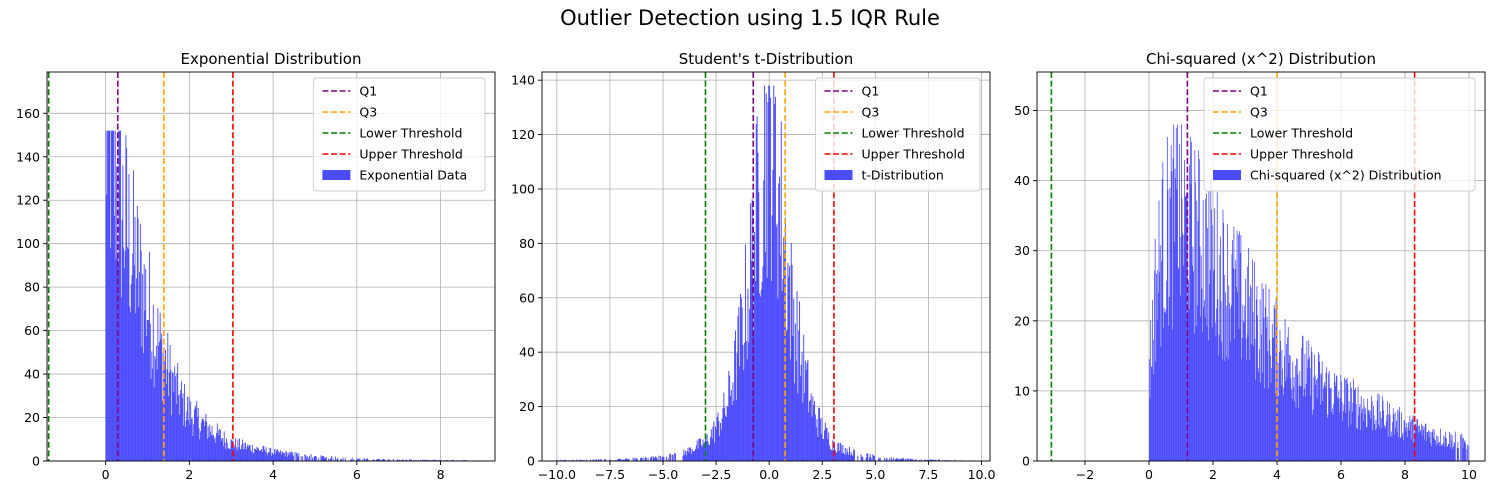 Image resolution: width=1500 pixels, height=500 pixels. I want to click on legend-box, so click(1339, 134).